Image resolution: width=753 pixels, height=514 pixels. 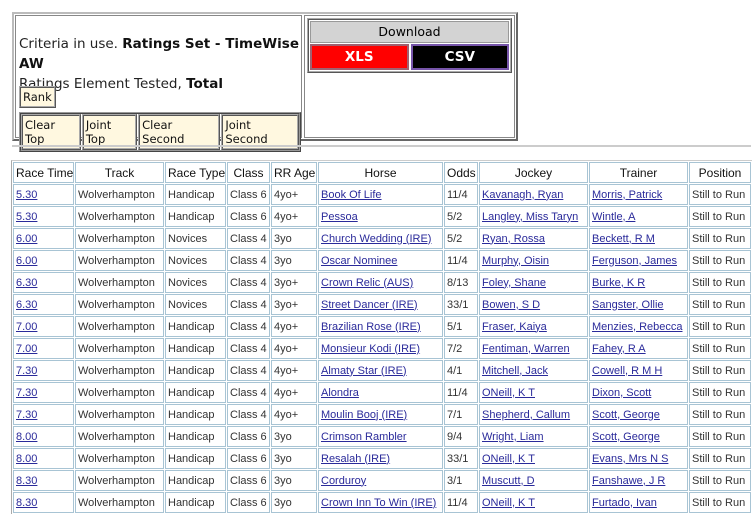 What do you see at coordinates (359, 57) in the screenshot?
I see `xls-download-button: XLS` at bounding box center [359, 57].